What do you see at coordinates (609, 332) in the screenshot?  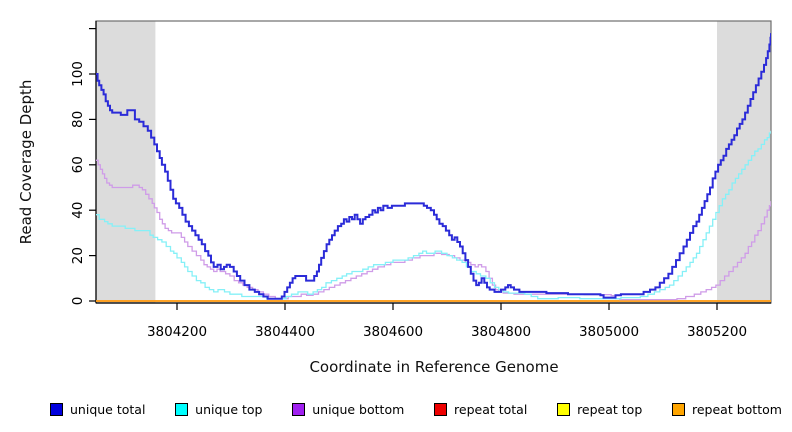 I see `x-tick-label: 3805000` at bounding box center [609, 332].